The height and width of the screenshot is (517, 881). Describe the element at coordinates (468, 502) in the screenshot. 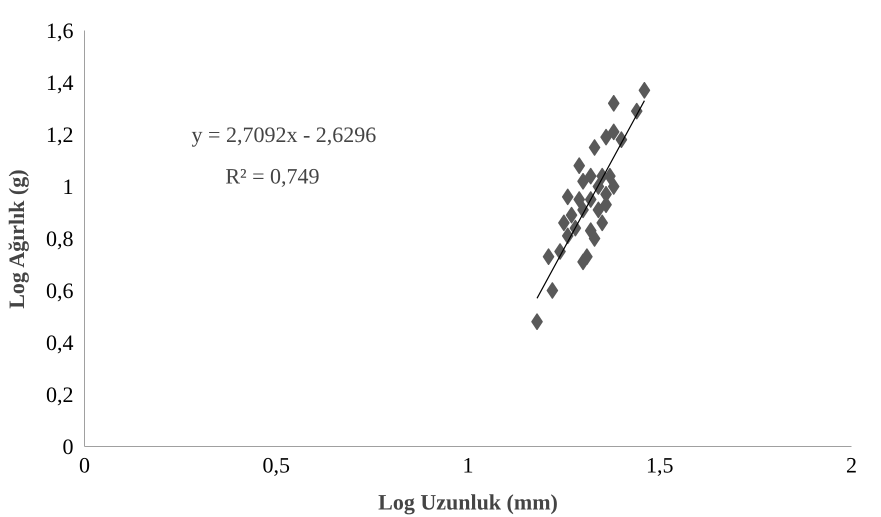

I see `x-axis-title: Log Uzunluk (mm)` at that location.